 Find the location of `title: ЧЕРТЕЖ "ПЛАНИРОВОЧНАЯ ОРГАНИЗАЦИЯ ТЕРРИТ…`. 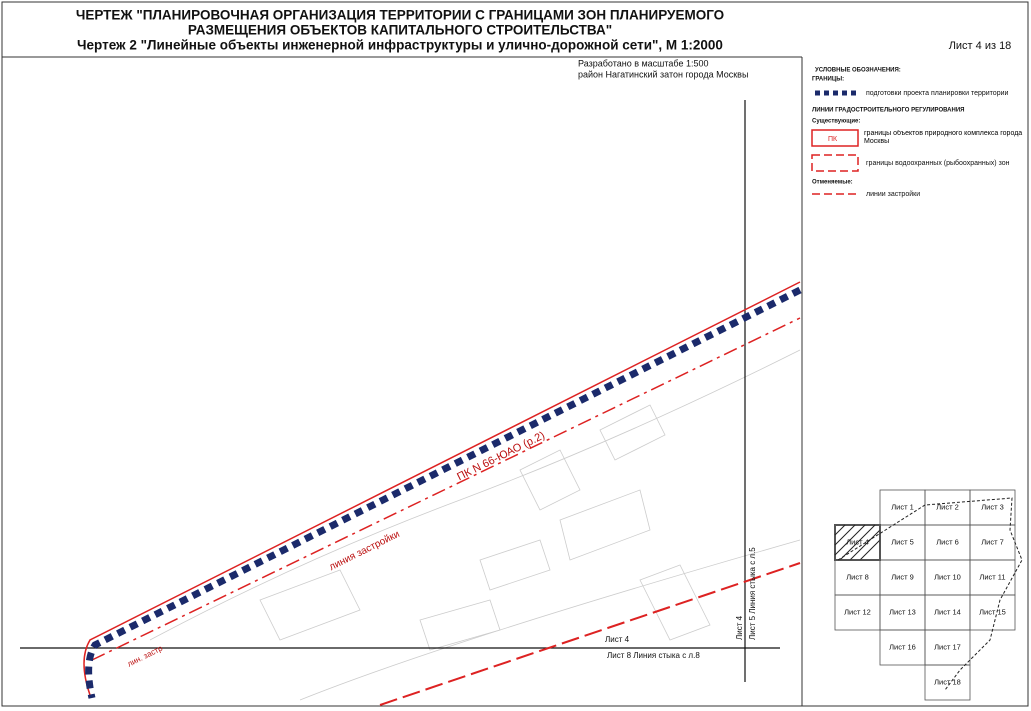

title: ЧЕРТЕЖ "ПЛАНИРОВОЧНАЯ ОРГАНИЗАЦИЯ ТЕРРИТ… is located at coordinates (400, 15).